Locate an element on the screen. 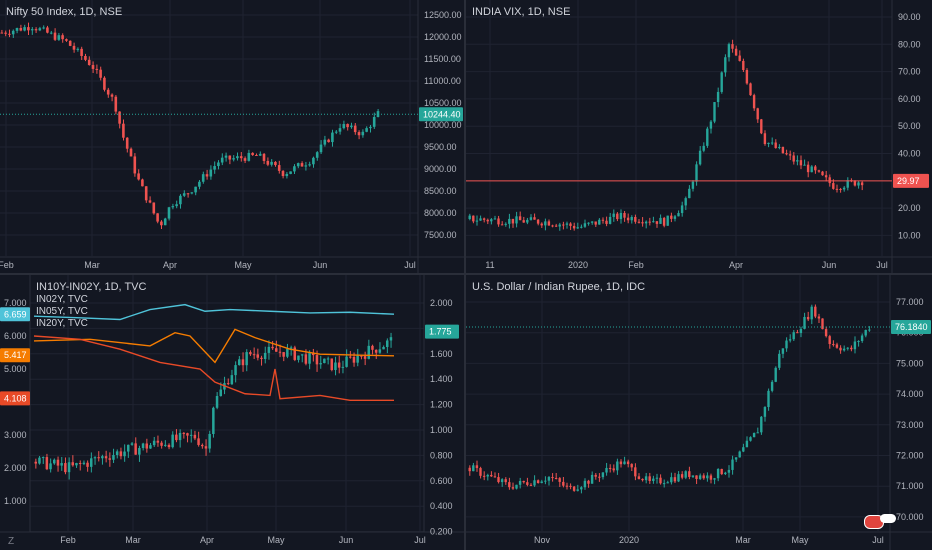 The width and height of the screenshot is (932, 550). x-tick-label: Feb is located at coordinates (636, 265).